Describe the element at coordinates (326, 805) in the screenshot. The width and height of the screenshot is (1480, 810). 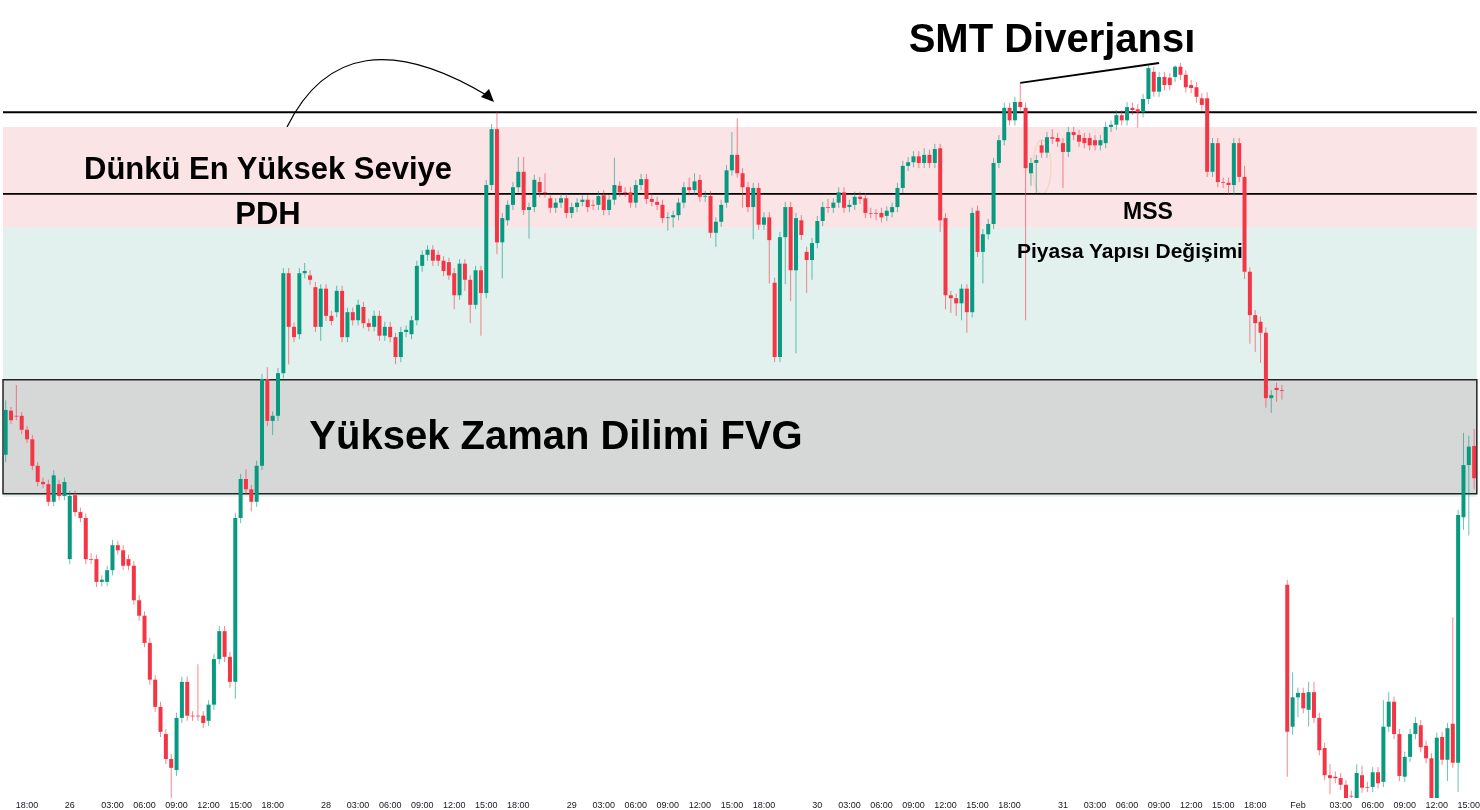
I see `x-tick-label: 28` at that location.